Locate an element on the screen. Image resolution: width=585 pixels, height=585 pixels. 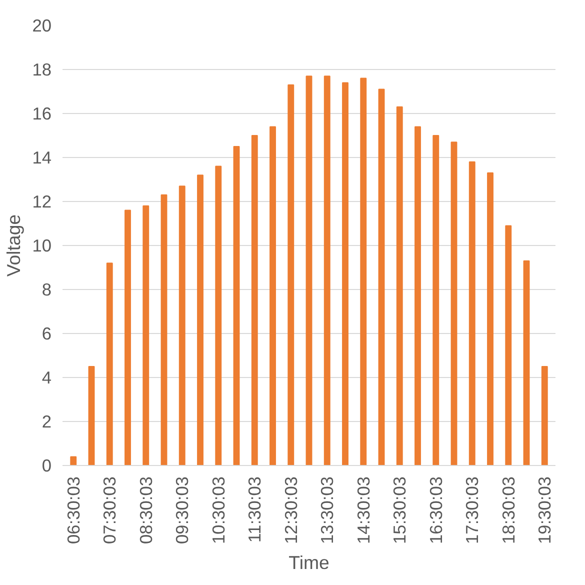
y-tick-label: 6 is located at coordinates (47, 334).